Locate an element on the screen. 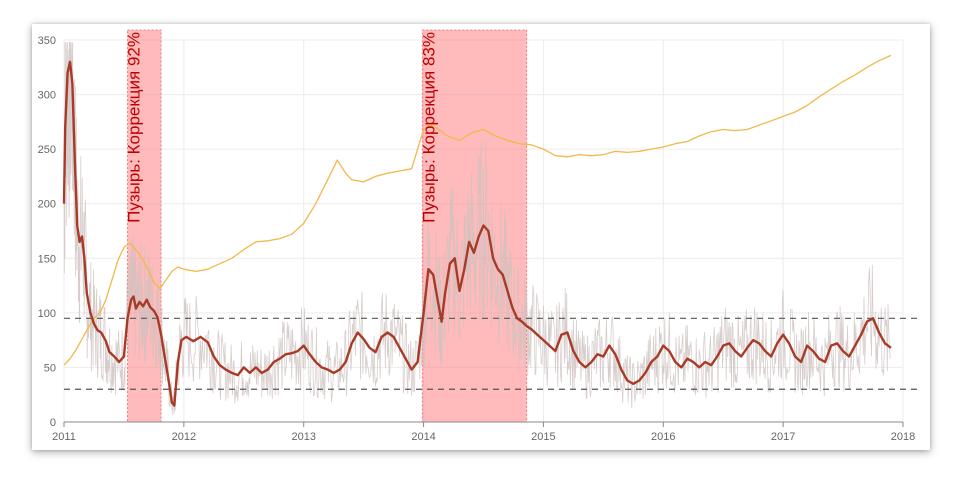  bubble-band is located at coordinates (474, 226).